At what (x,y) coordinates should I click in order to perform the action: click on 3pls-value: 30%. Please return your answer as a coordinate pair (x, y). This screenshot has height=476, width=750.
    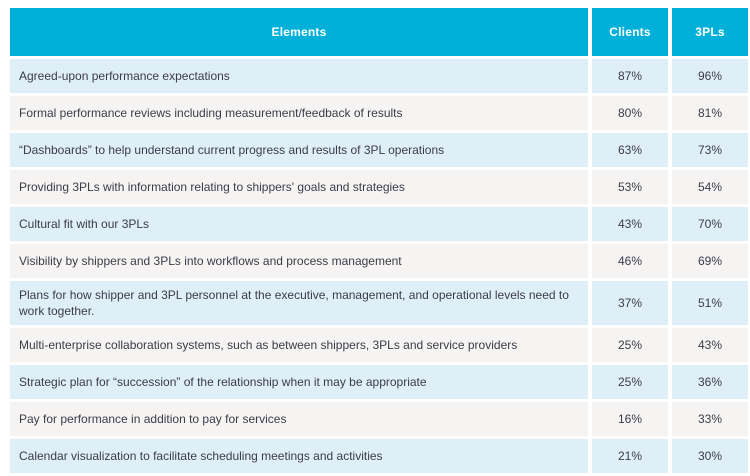
    Looking at the image, I should click on (710, 456).